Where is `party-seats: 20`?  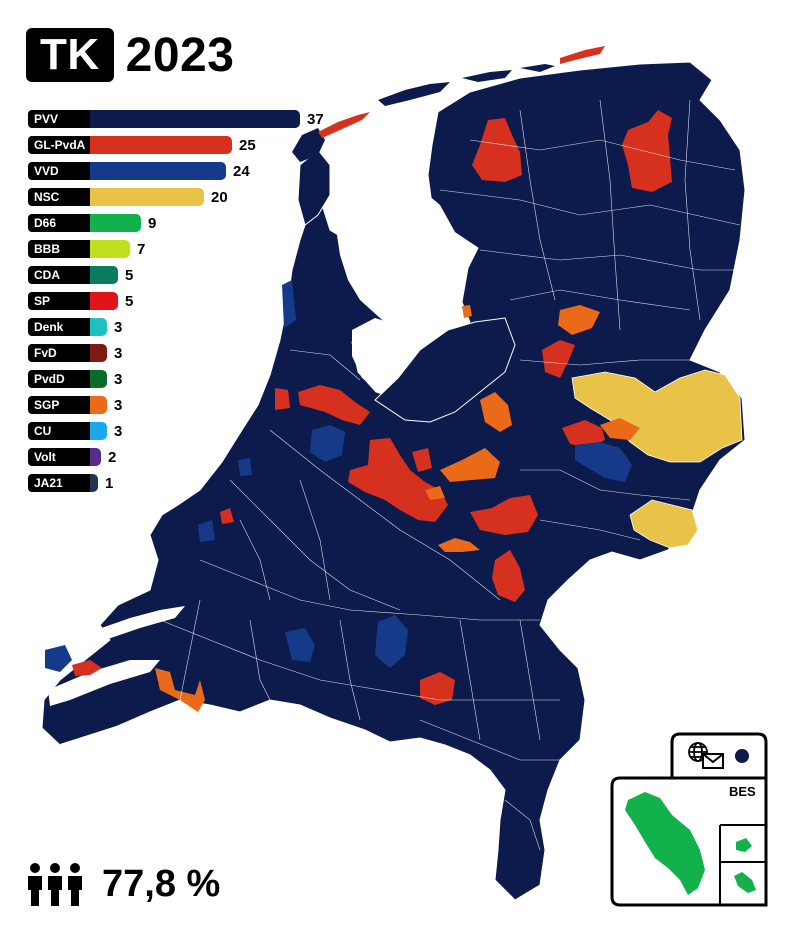 party-seats: 20 is located at coordinates (219, 197).